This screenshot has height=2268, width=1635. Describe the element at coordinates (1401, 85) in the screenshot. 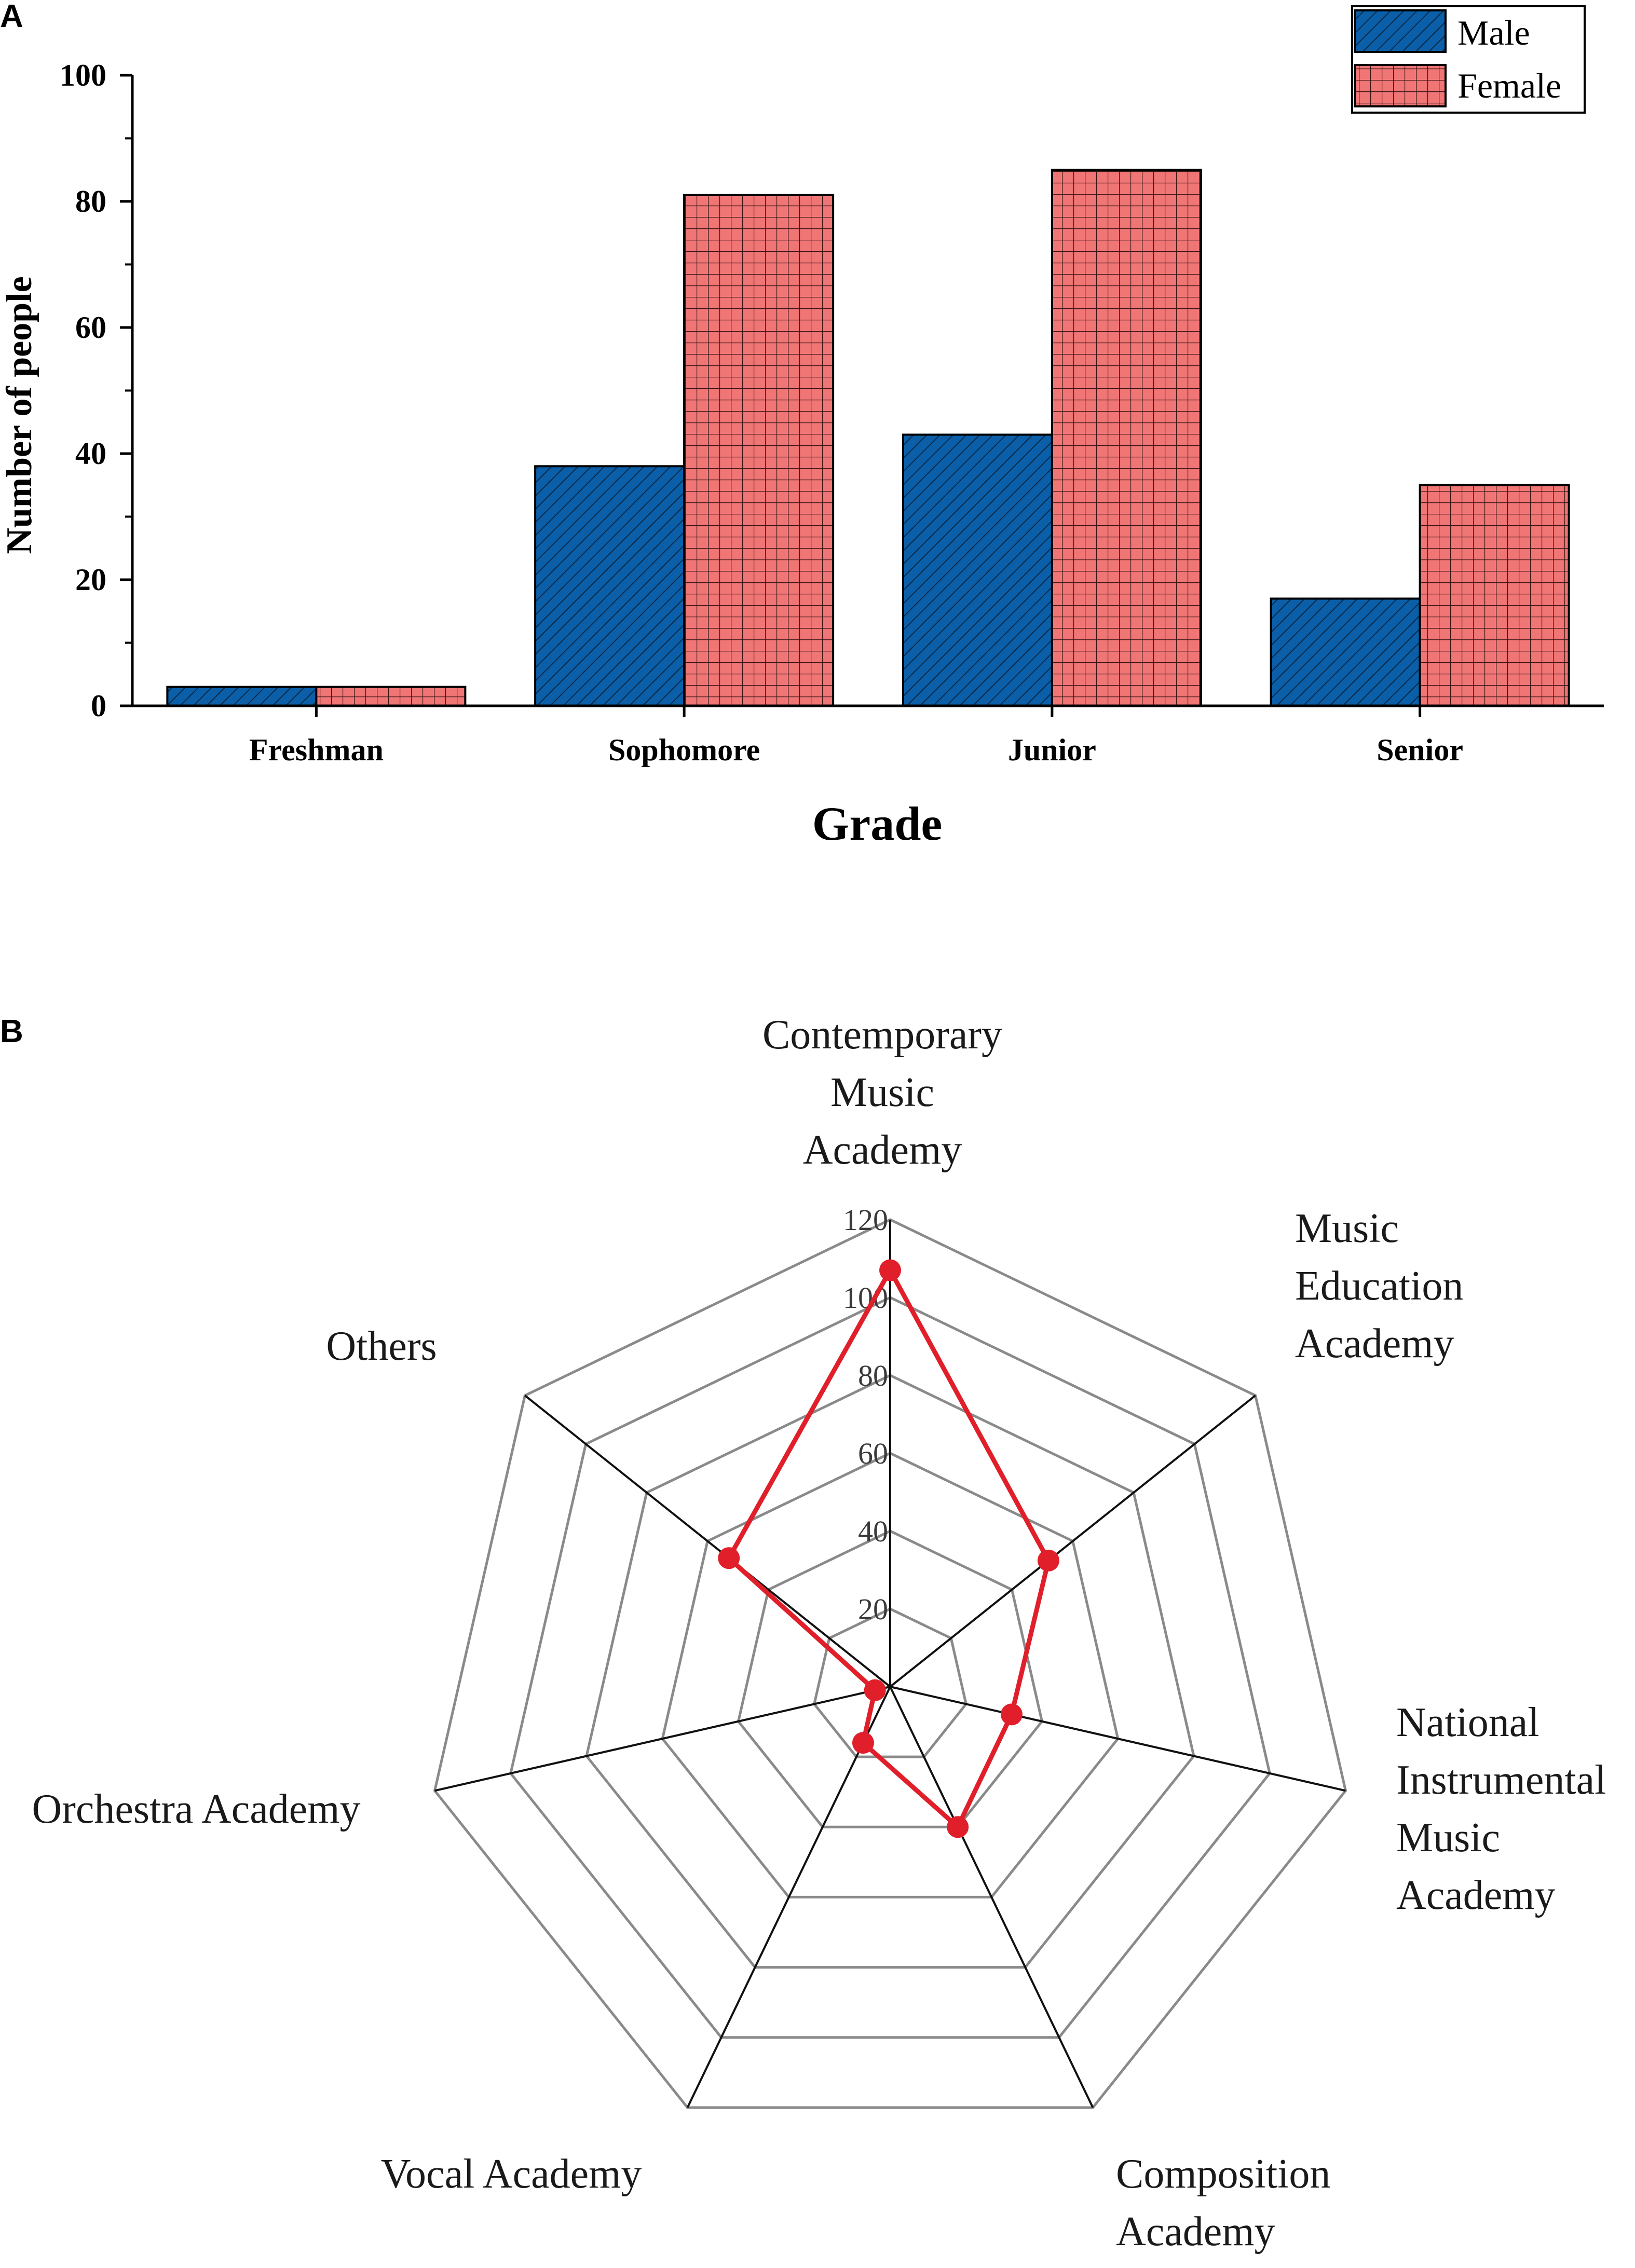

I see `legend-swatch-female` at that location.